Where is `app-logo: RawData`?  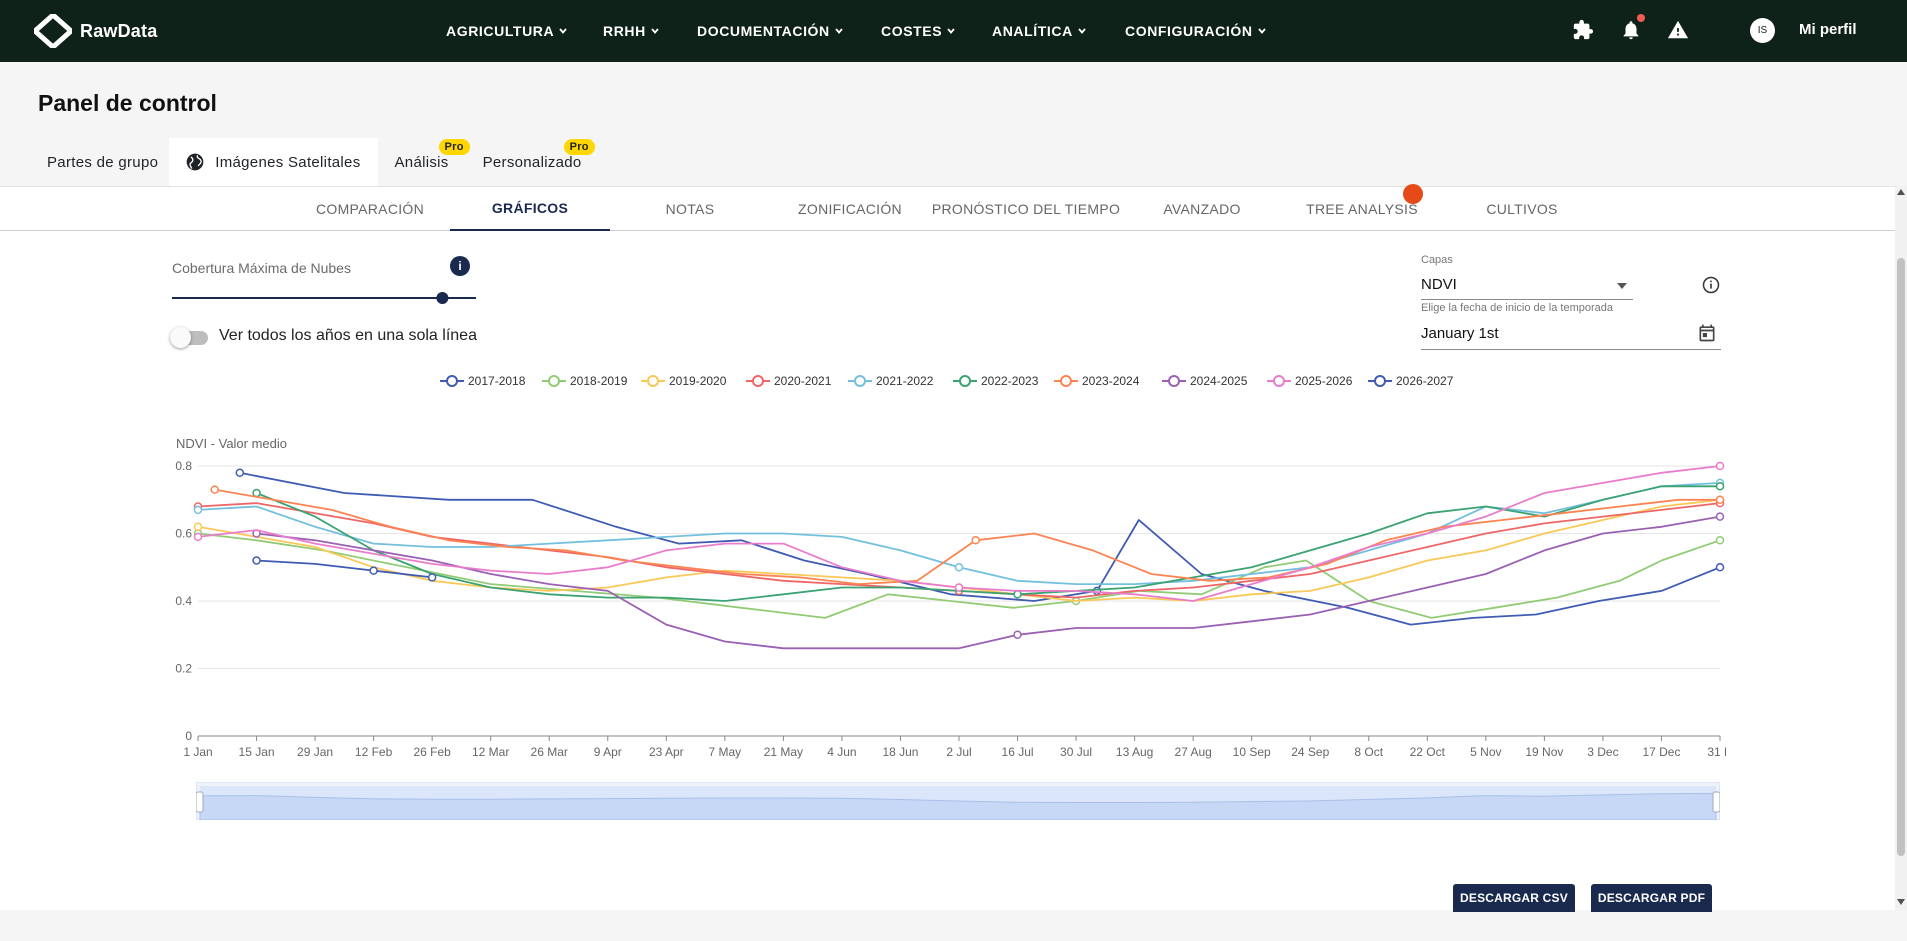 app-logo: RawData is located at coordinates (95, 31).